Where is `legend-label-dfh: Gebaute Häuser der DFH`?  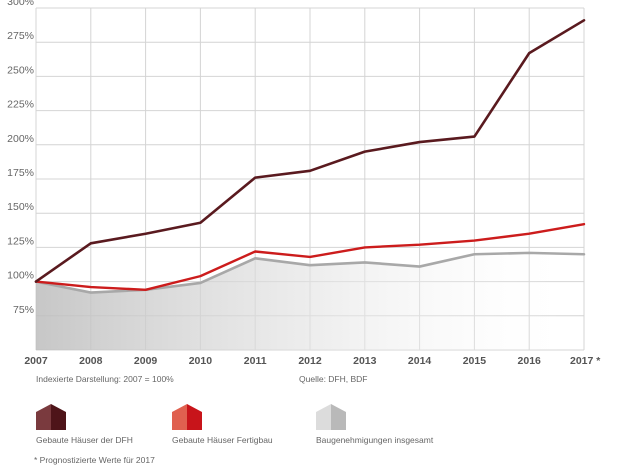
legend-label-dfh: Gebaute Häuser der DFH is located at coordinates (84, 440).